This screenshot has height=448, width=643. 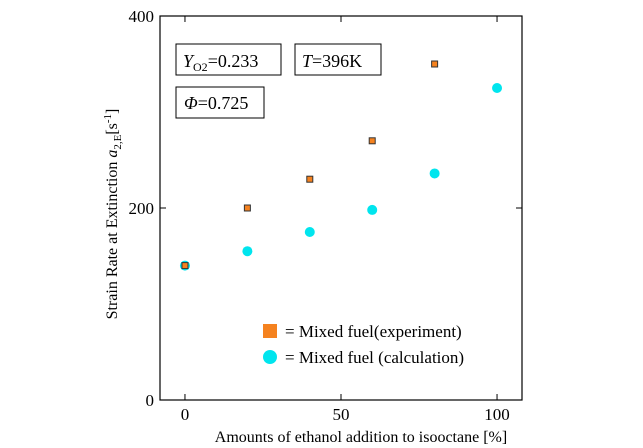 What do you see at coordinates (341, 414) in the screenshot?
I see `x-tick-label: 50` at bounding box center [341, 414].